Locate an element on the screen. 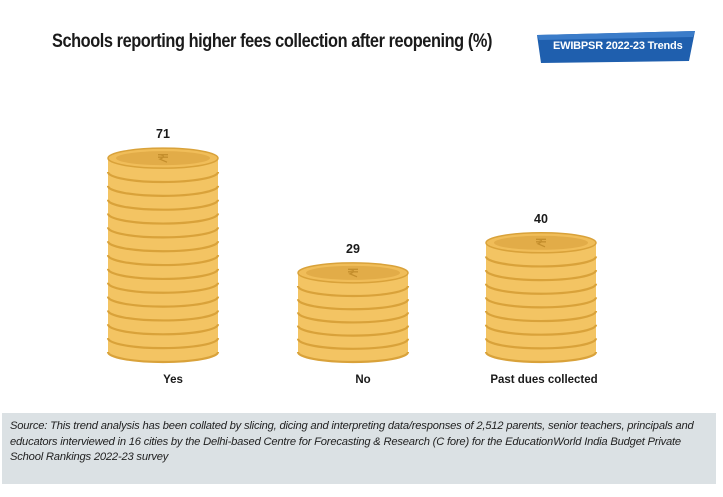 This screenshot has height=497, width=723. coin-stack-past-dues-collected is located at coordinates (541, 298).